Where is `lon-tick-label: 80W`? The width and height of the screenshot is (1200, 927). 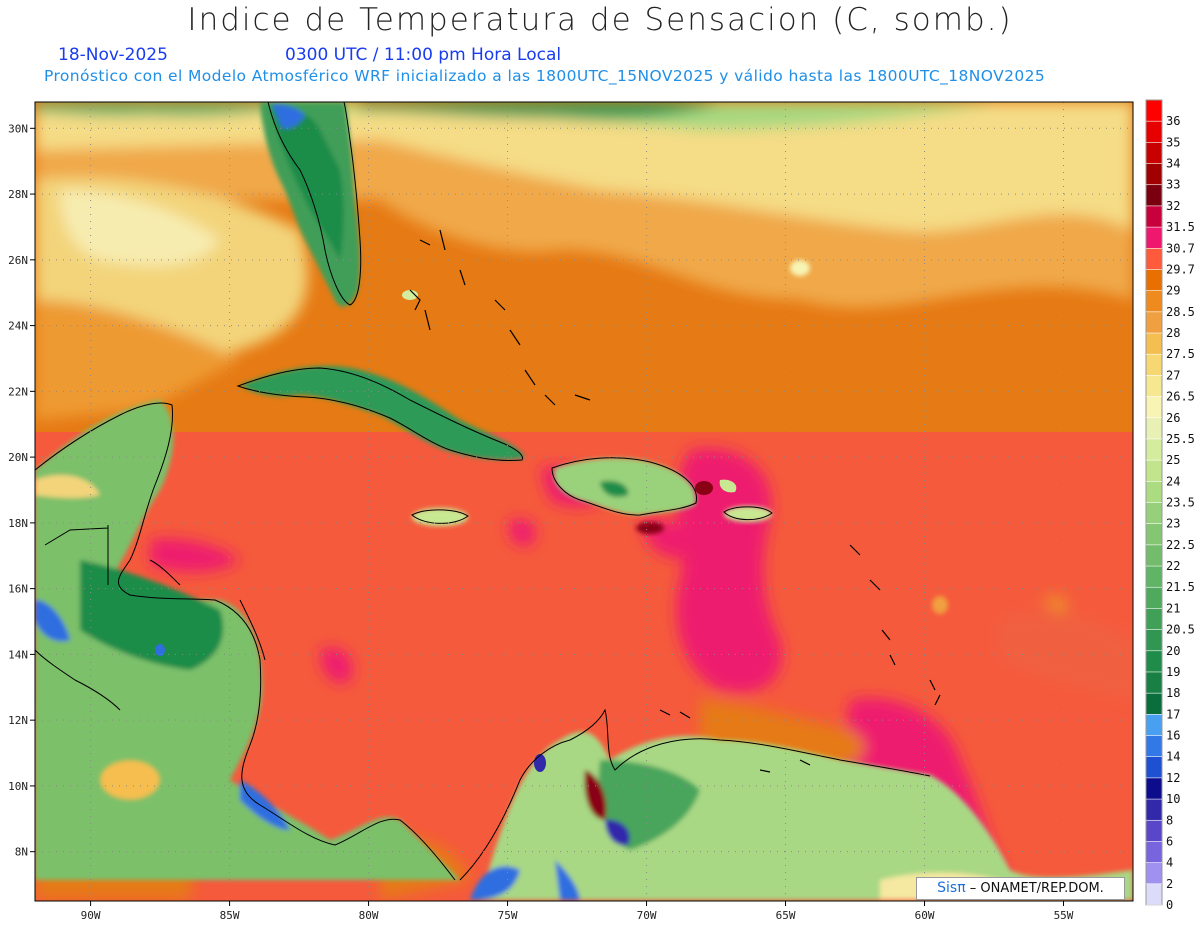
lon-tick-label: 80W is located at coordinates (369, 915).